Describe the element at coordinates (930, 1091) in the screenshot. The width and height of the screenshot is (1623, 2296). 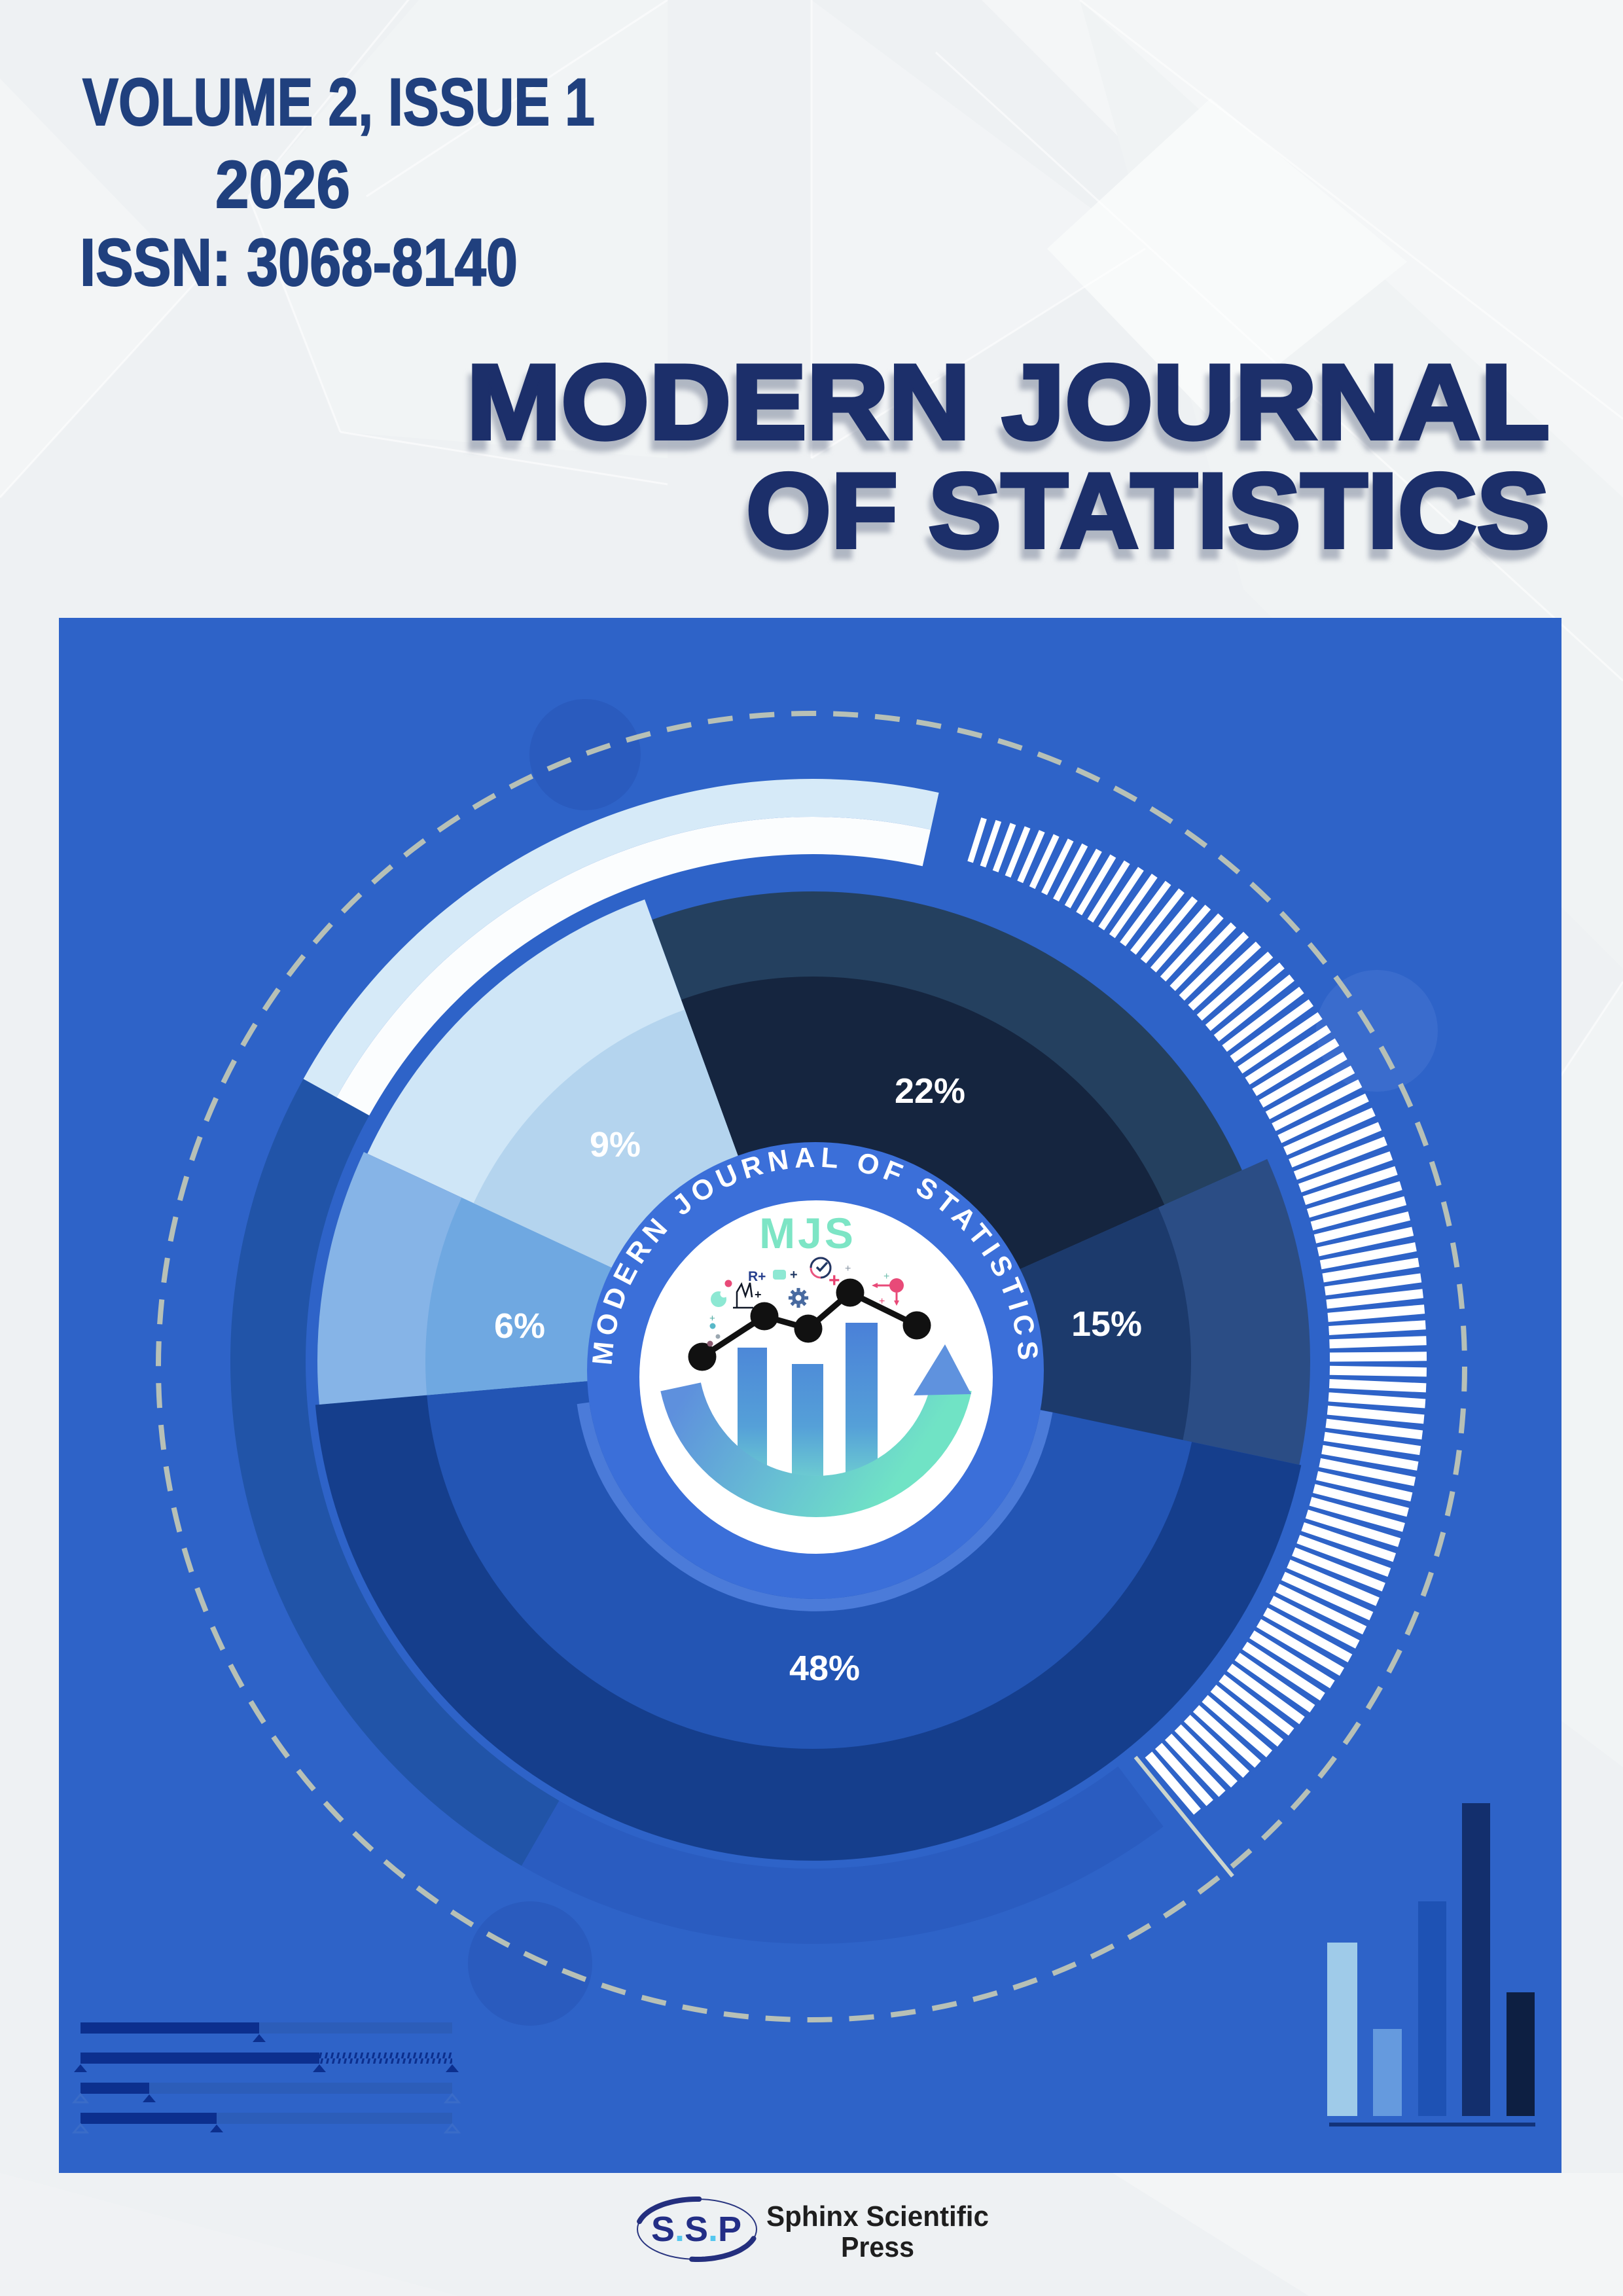
I see `svg-text: 22%` at that location.